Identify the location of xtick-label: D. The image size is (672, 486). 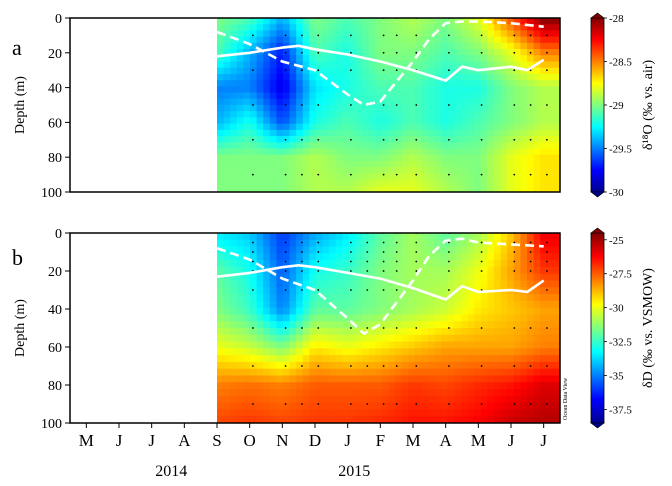
(315, 440).